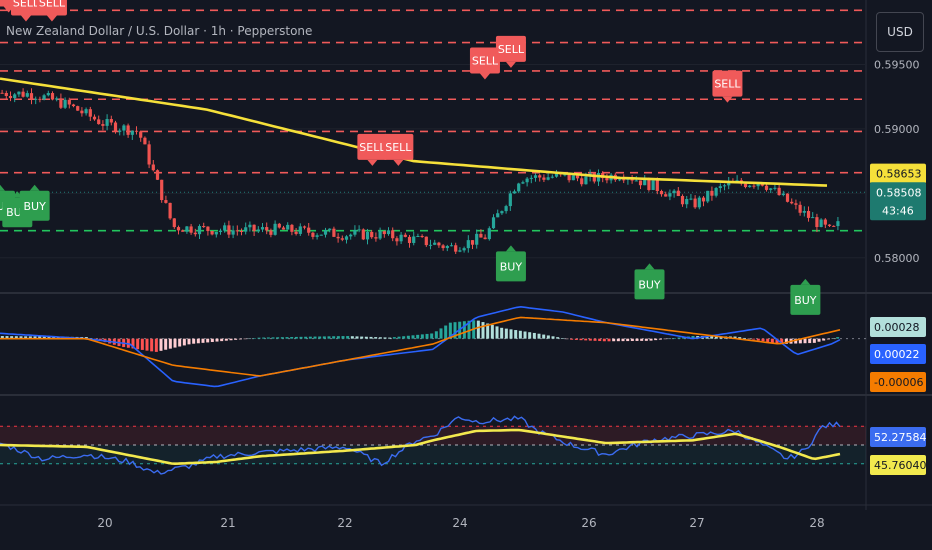 This screenshot has width=932, height=550. I want to click on time-axis-tick: 26, so click(588, 523).